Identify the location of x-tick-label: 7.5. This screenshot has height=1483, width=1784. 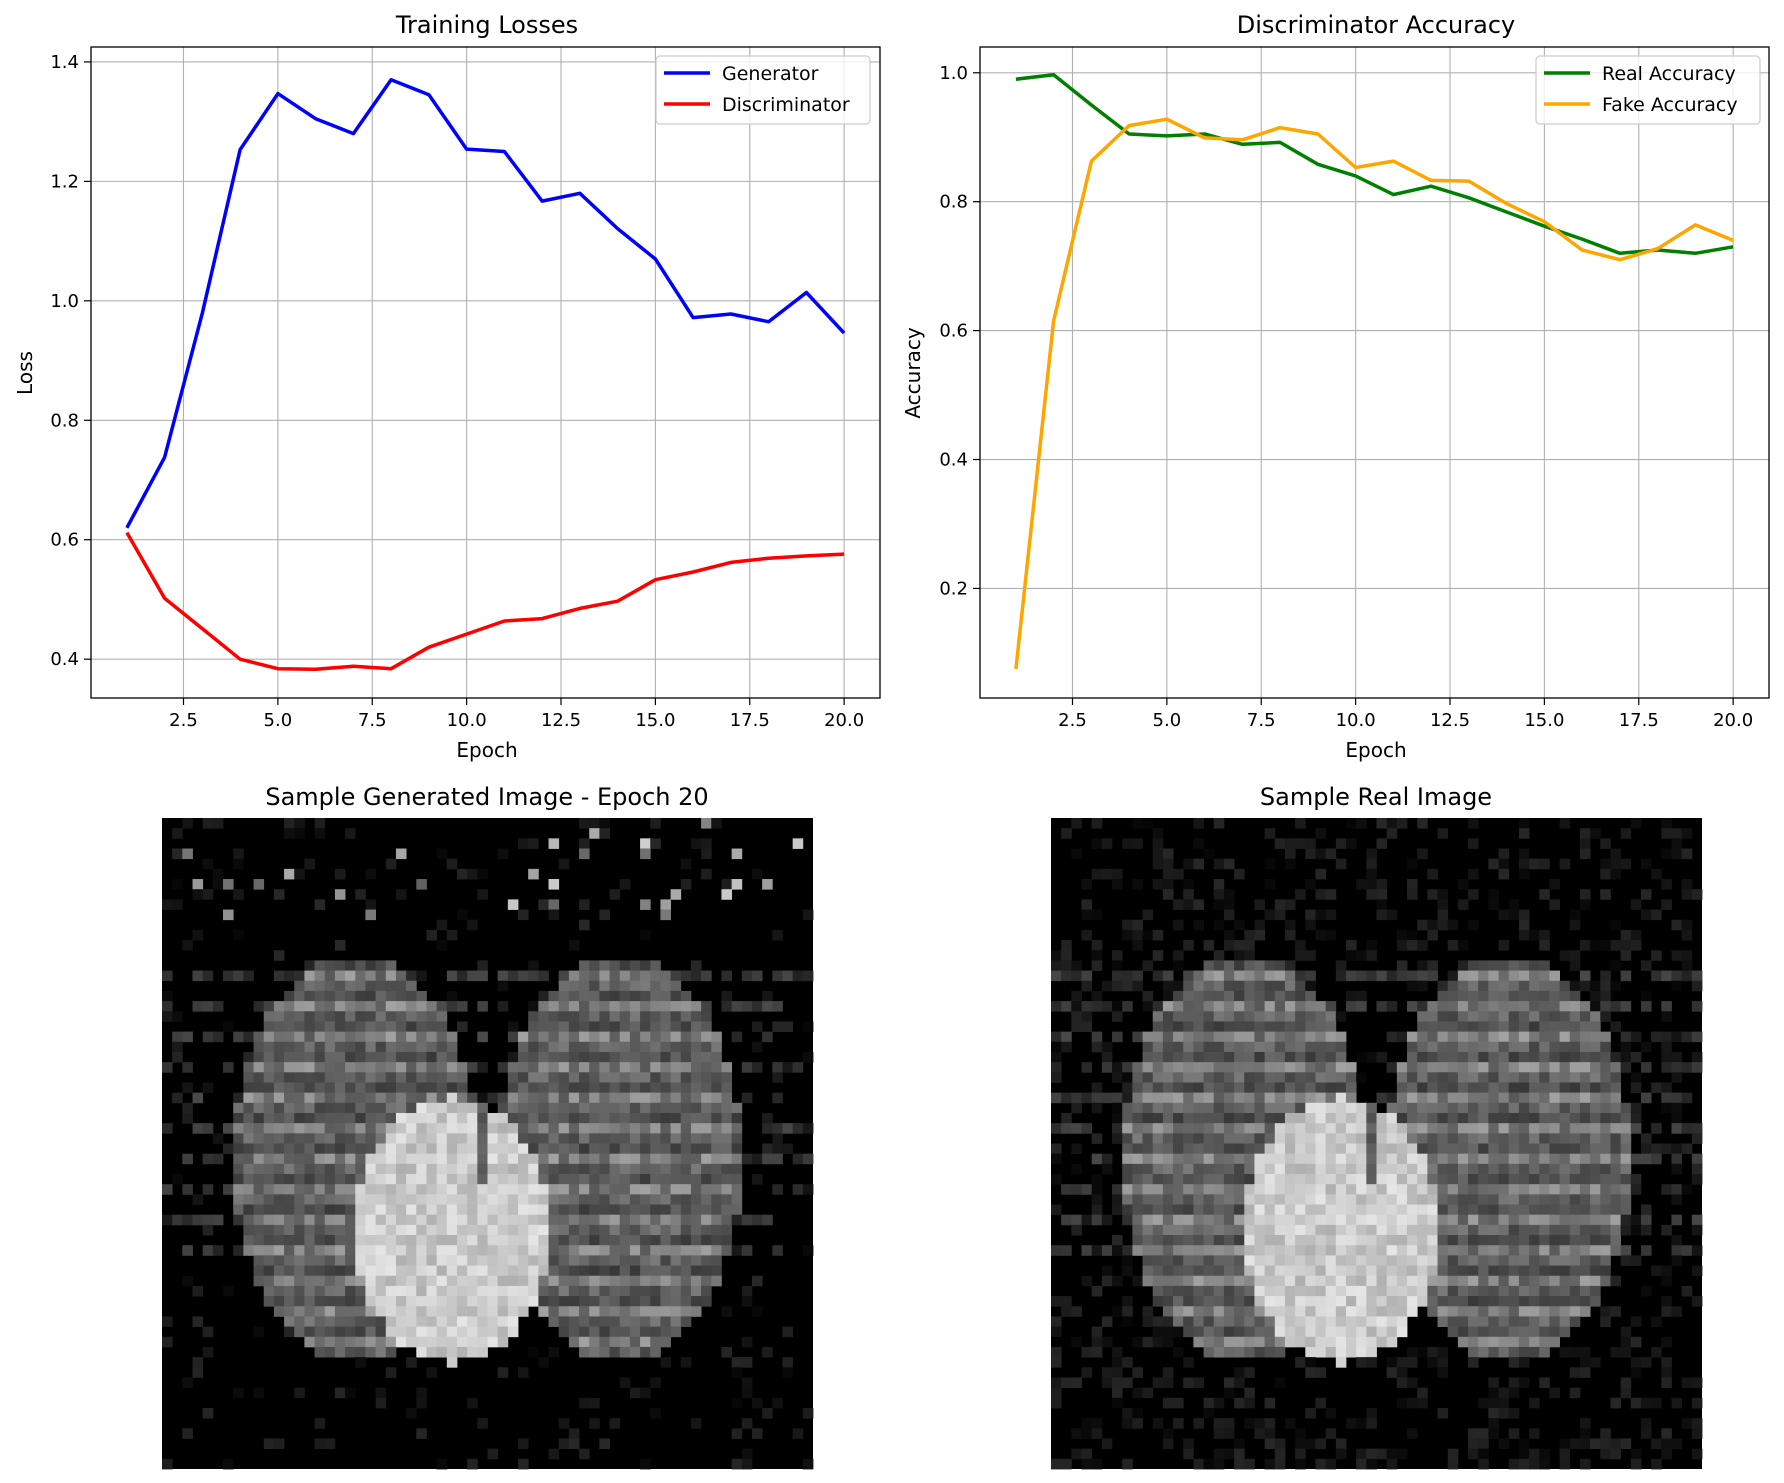
(372, 720).